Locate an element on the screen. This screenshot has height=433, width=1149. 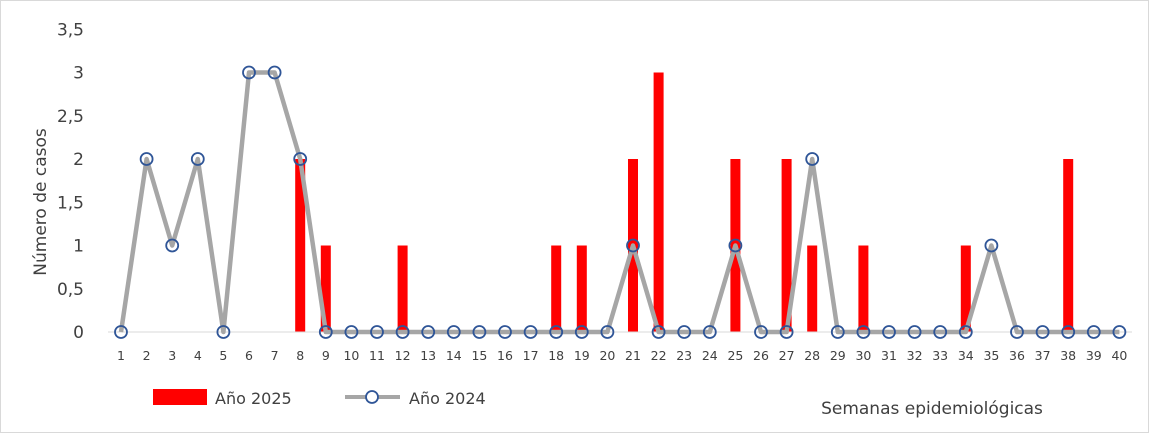
y-tick-label: 1 is located at coordinates (78, 247).